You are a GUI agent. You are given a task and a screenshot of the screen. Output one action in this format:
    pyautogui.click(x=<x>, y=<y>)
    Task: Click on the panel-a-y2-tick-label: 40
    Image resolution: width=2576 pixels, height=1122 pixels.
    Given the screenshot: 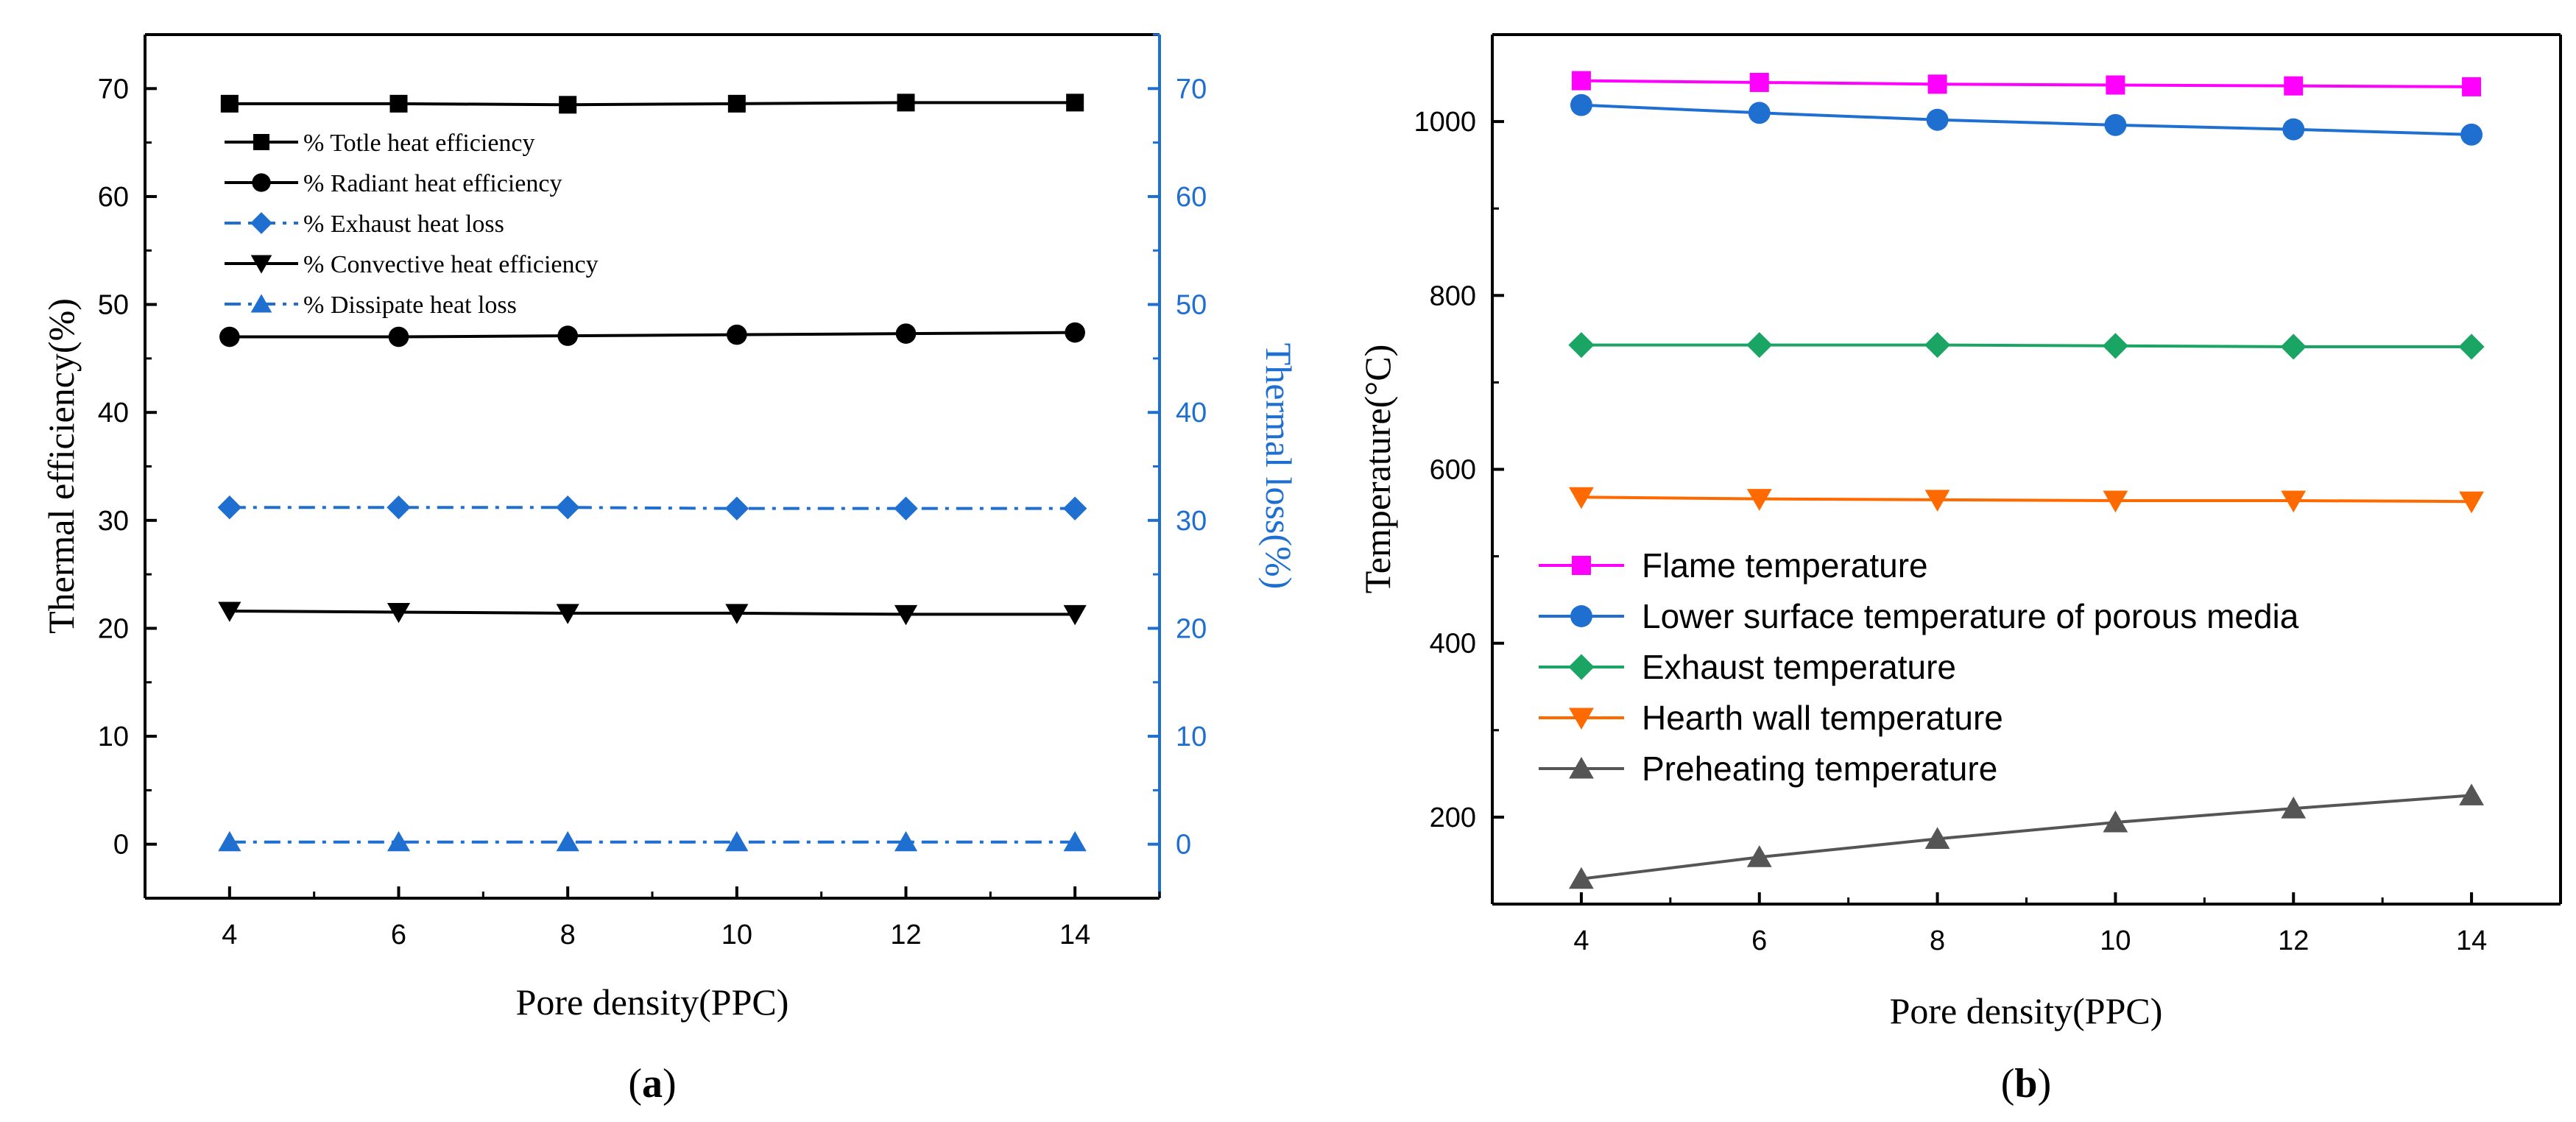 What is the action you would take?
    pyautogui.click(x=1191, y=413)
    